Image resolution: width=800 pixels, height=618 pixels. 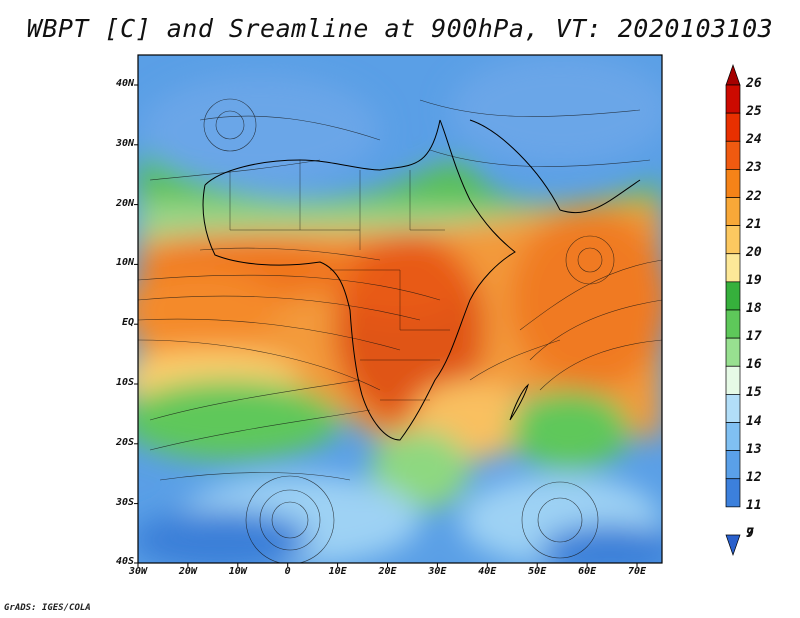 I want to click on lat-label: 20N, so click(x=124, y=203).